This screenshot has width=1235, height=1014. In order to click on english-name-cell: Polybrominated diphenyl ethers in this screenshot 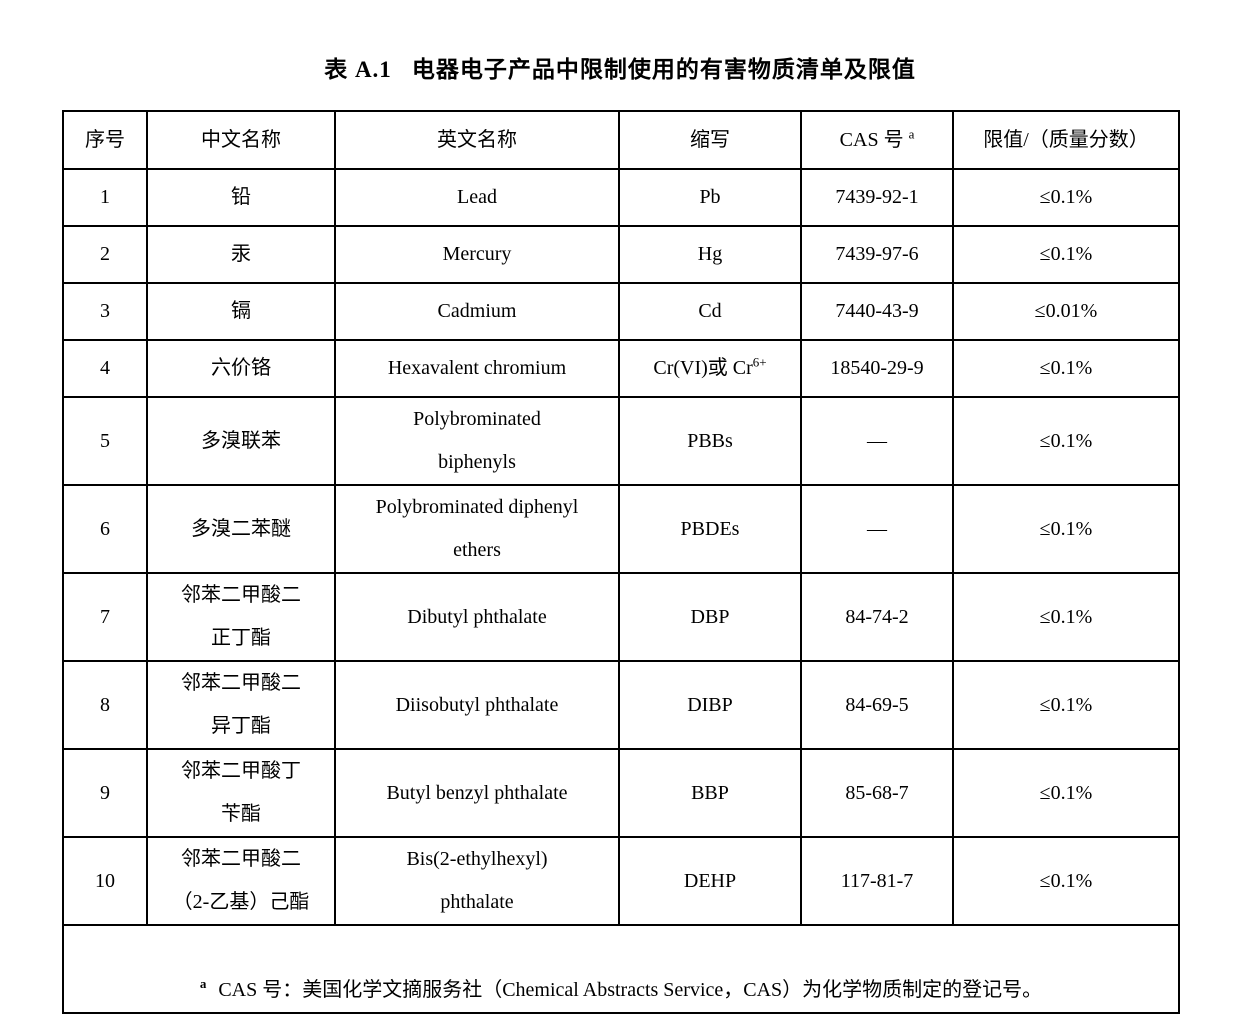, I will do `click(477, 529)`.